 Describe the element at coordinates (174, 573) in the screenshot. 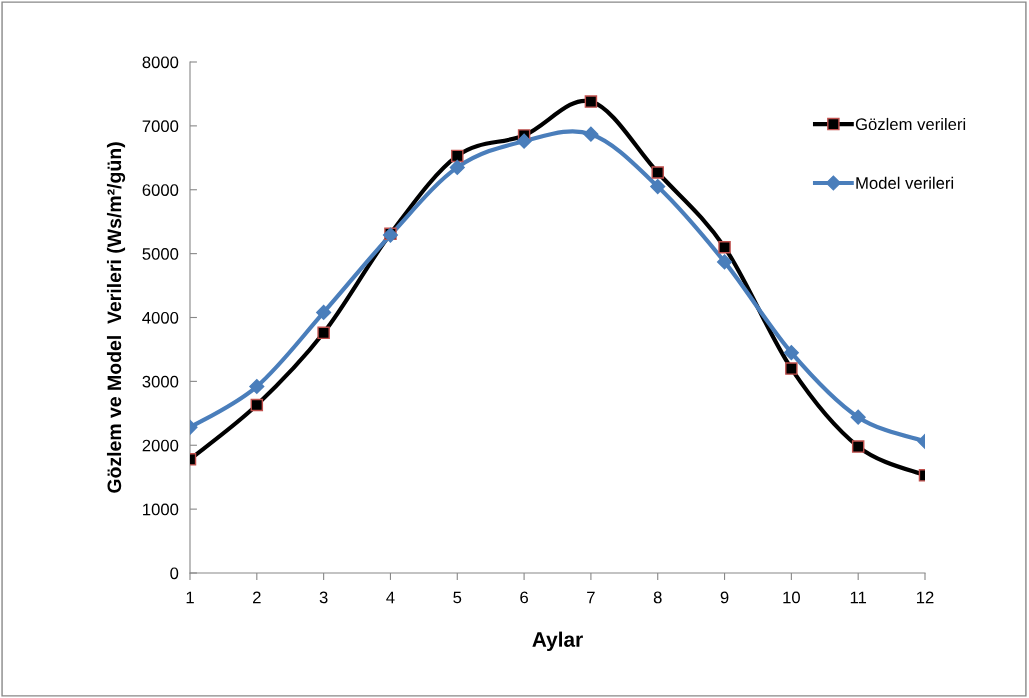

I see `y-tick-label: 0` at that location.